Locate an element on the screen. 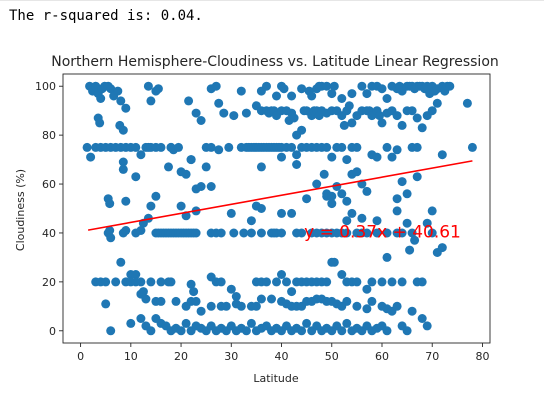 This screenshot has width=544, height=407. x-tick-label: 70 is located at coordinates (432, 356).